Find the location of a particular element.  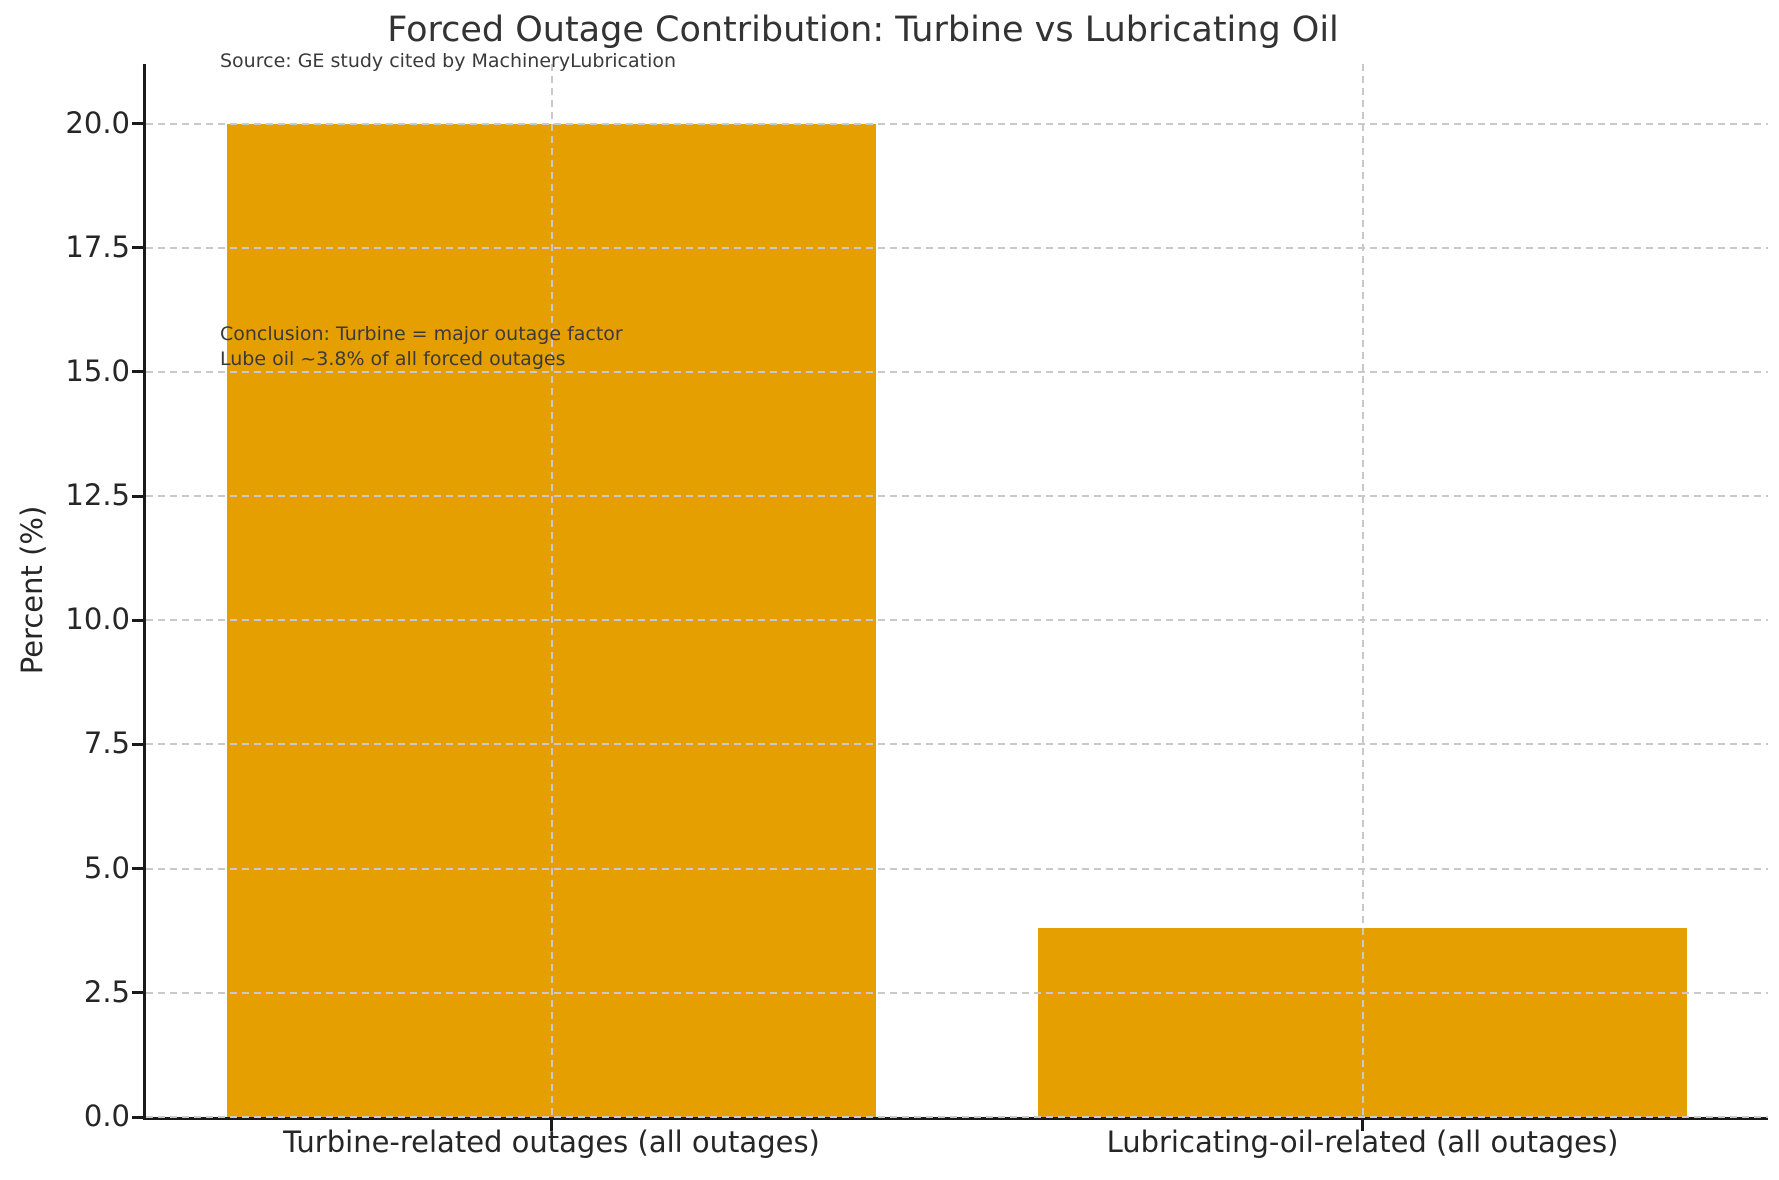

x-tick-label: Lubricating-oil-related (all outages) is located at coordinates (1362, 1142).